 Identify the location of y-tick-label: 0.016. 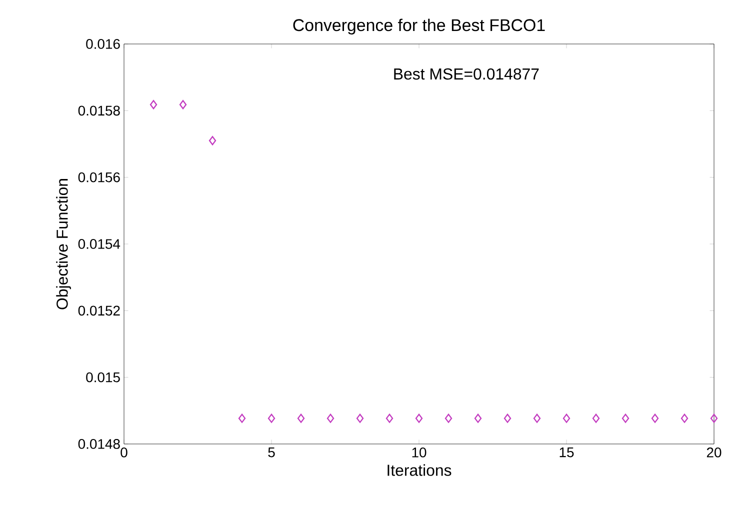
(103, 44).